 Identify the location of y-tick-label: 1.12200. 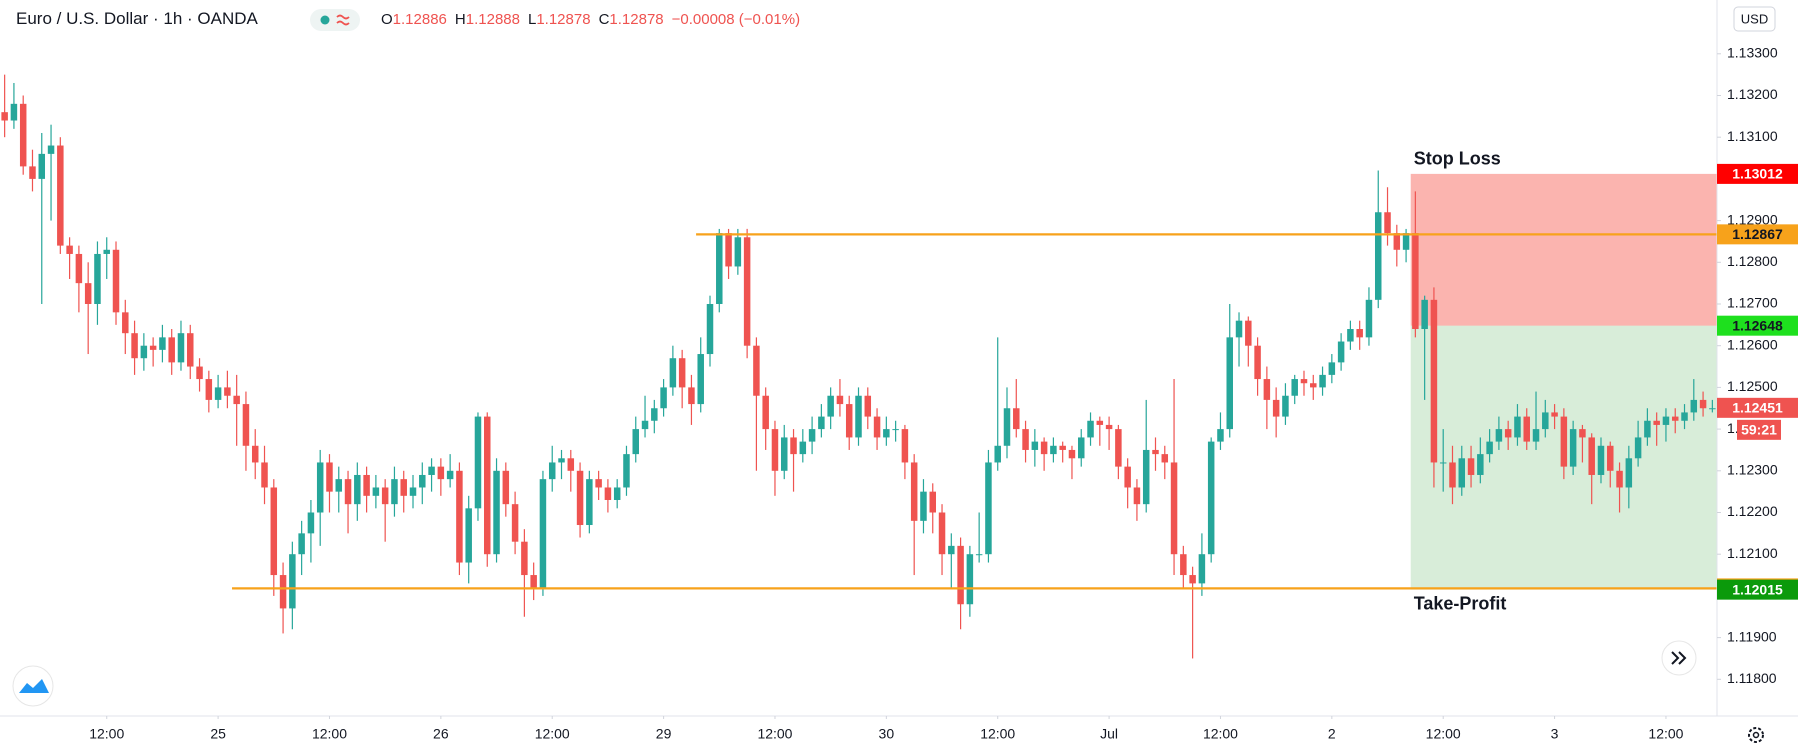
(1752, 511).